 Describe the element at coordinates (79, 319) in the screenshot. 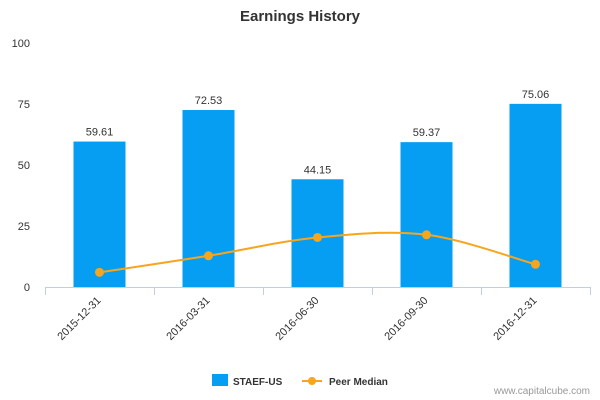

I see `x-tick-label: 2015-12-31` at that location.